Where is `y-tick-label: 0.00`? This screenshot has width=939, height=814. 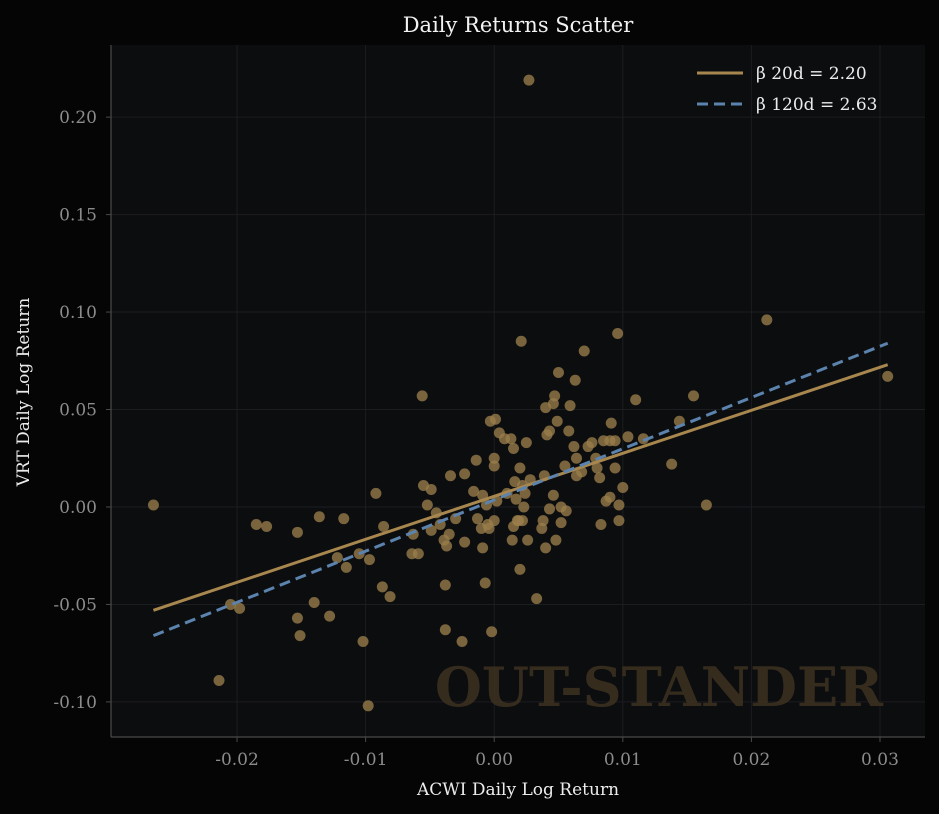
y-tick-label: 0.00 is located at coordinates (78, 508).